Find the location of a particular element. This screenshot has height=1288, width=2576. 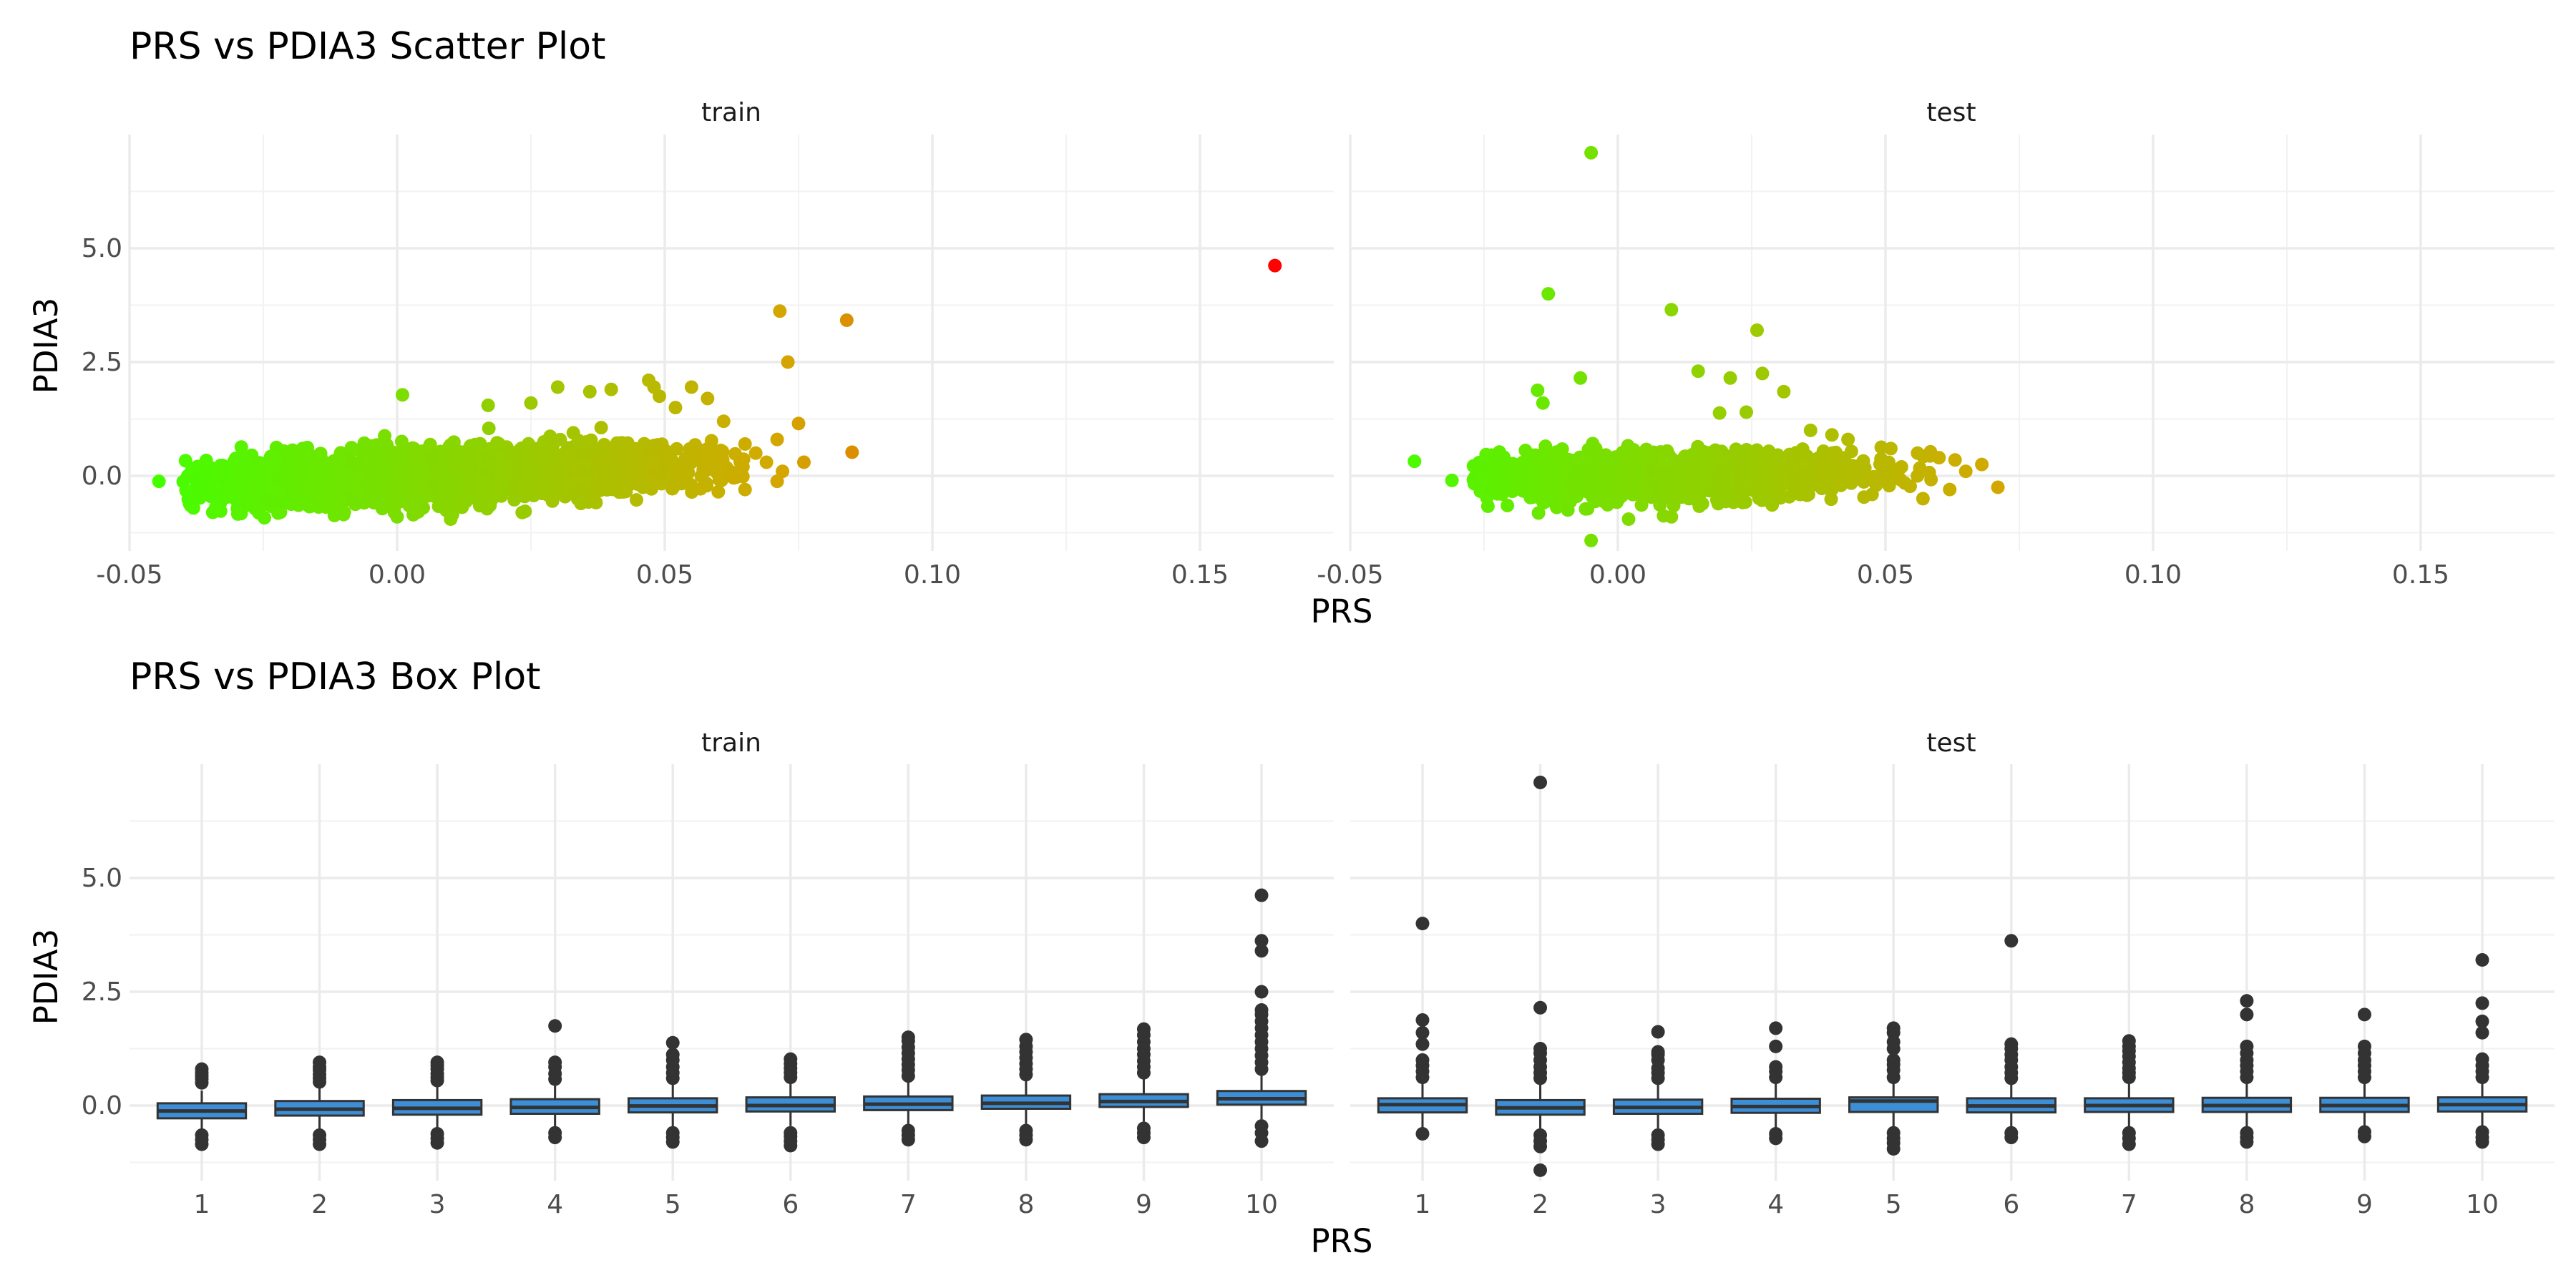

x-tick-label: 0.00 is located at coordinates (1618, 575).